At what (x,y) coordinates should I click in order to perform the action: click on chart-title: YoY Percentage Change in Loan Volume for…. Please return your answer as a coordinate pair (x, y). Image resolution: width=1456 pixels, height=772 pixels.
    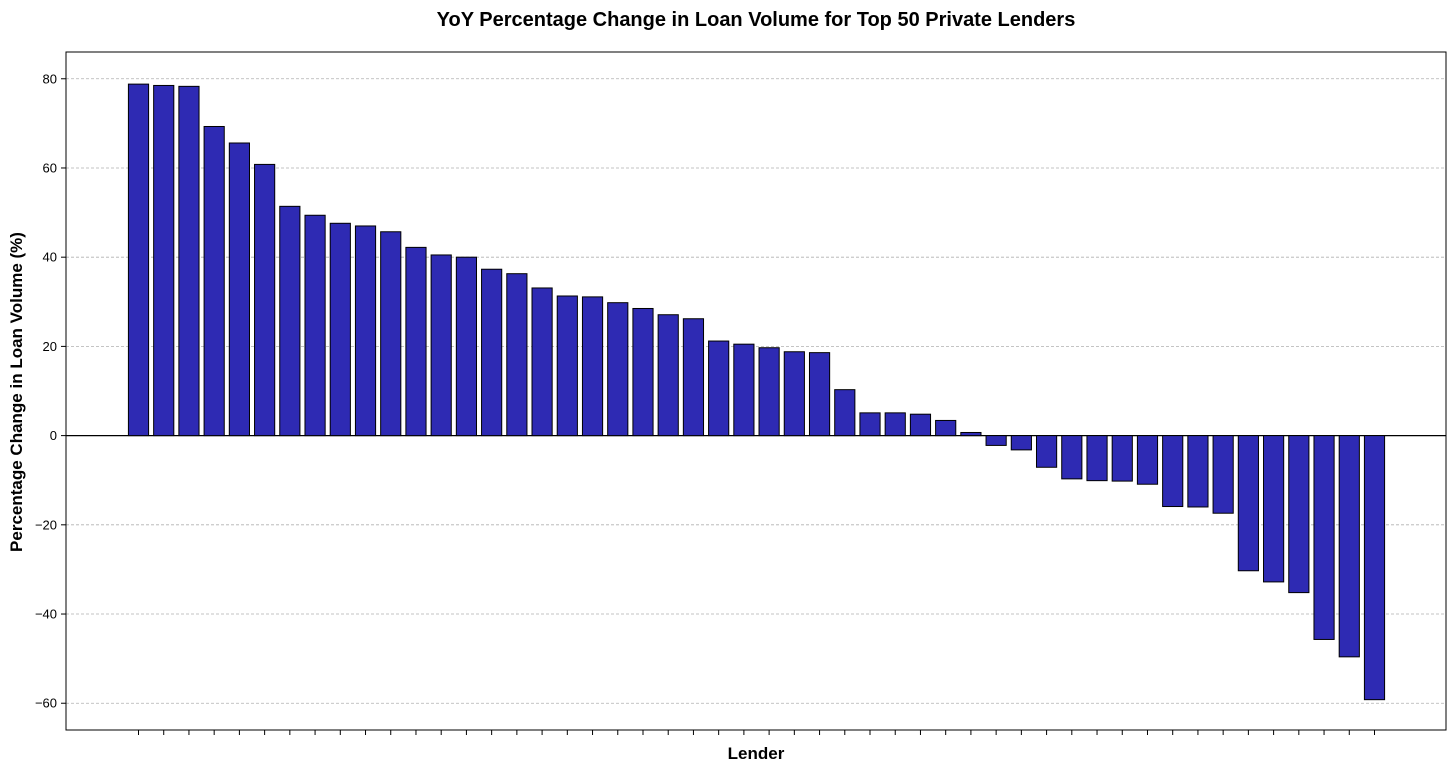
    Looking at the image, I should click on (756, 20).